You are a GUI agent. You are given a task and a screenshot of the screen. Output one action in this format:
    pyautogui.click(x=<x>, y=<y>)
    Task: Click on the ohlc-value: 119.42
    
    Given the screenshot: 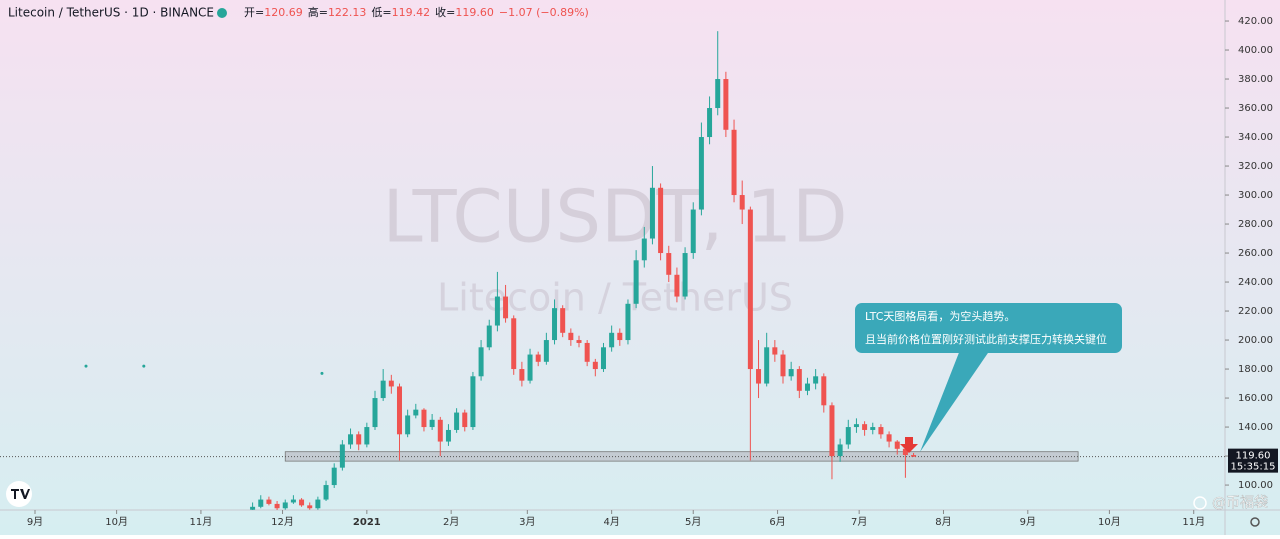 What is the action you would take?
    pyautogui.click(x=411, y=12)
    